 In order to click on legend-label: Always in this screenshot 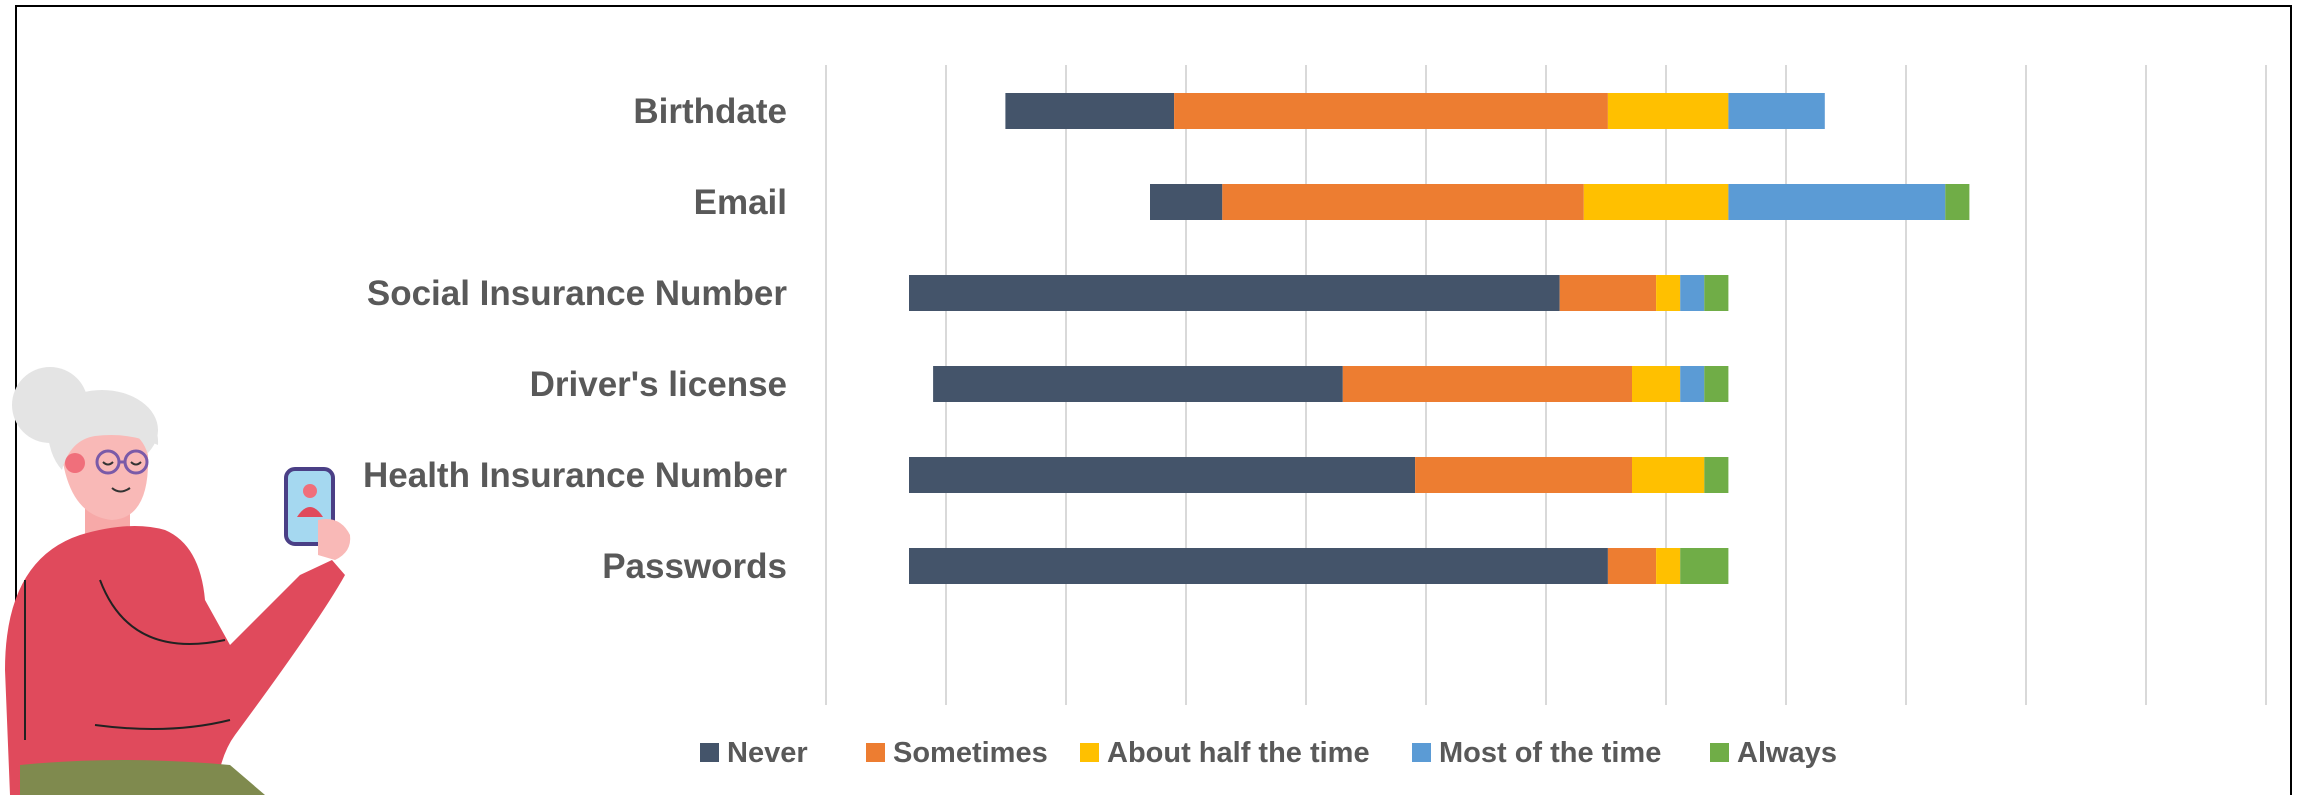, I will do `click(1787, 753)`.